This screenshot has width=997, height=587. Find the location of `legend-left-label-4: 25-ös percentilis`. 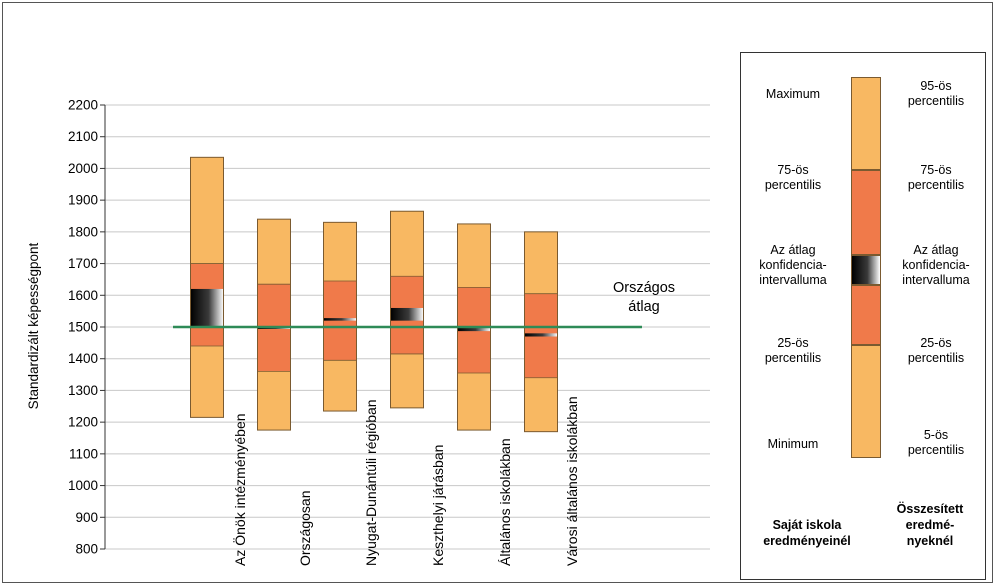

legend-left-label-4: 25-ös percentilis is located at coordinates (793, 351).